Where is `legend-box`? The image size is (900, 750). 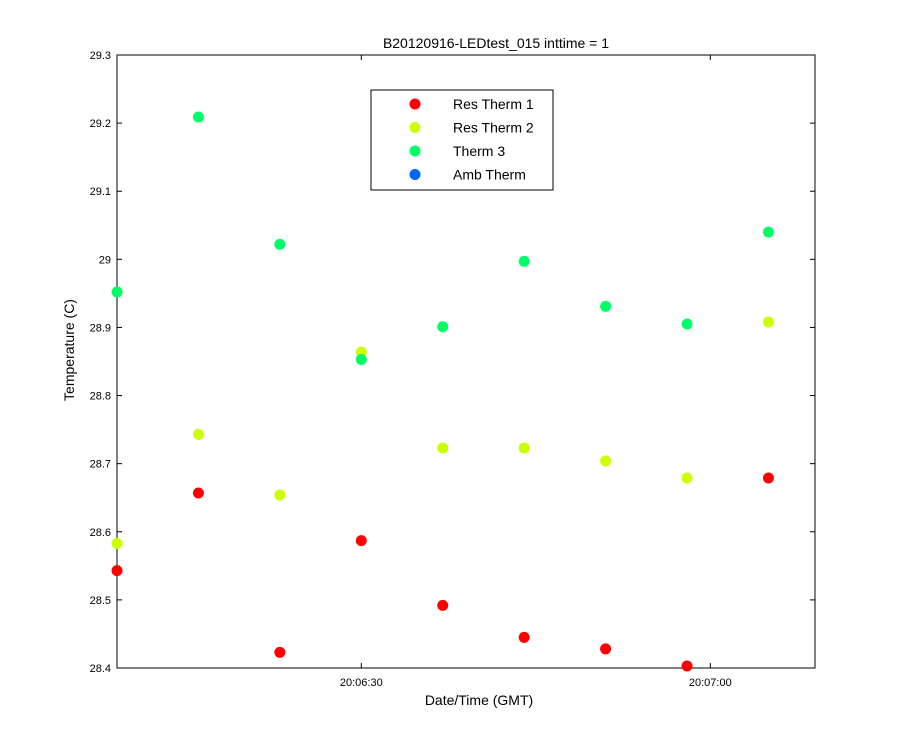 legend-box is located at coordinates (462, 140).